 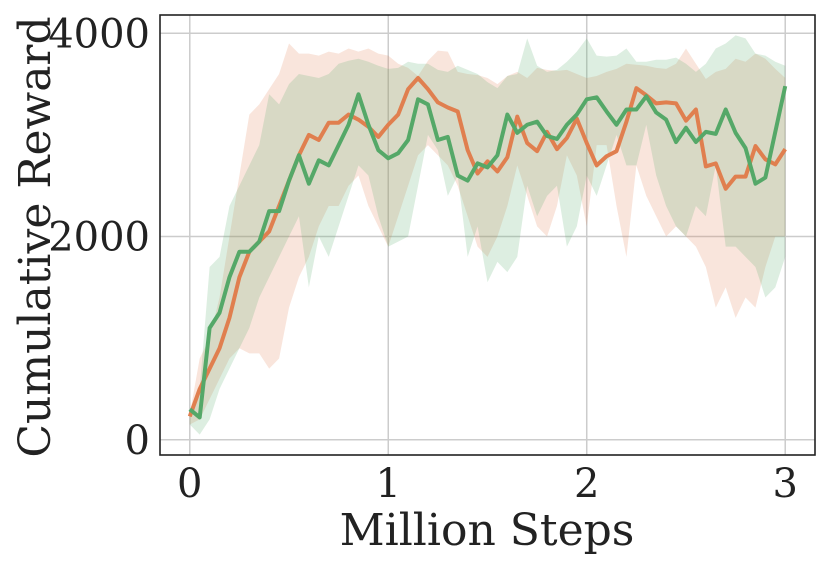 What do you see at coordinates (189, 484) in the screenshot?
I see `x-tick-label: 0` at bounding box center [189, 484].